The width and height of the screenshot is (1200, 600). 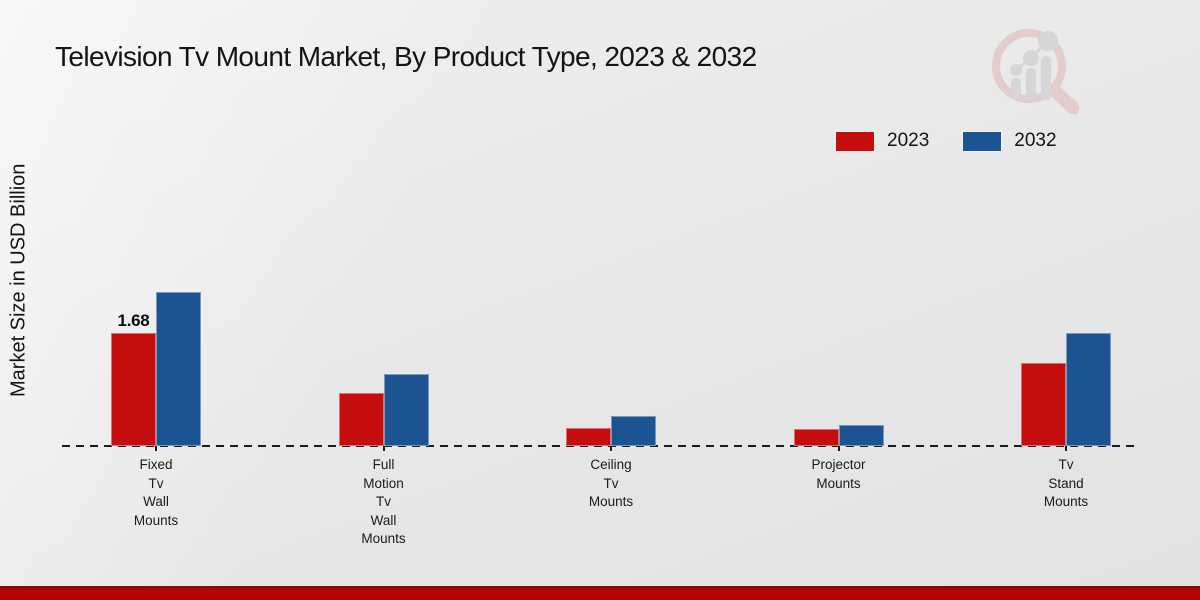 What do you see at coordinates (611, 483) in the screenshot?
I see `category-label-ceiling-tv-mounts: Ceiling Tv Mounts` at bounding box center [611, 483].